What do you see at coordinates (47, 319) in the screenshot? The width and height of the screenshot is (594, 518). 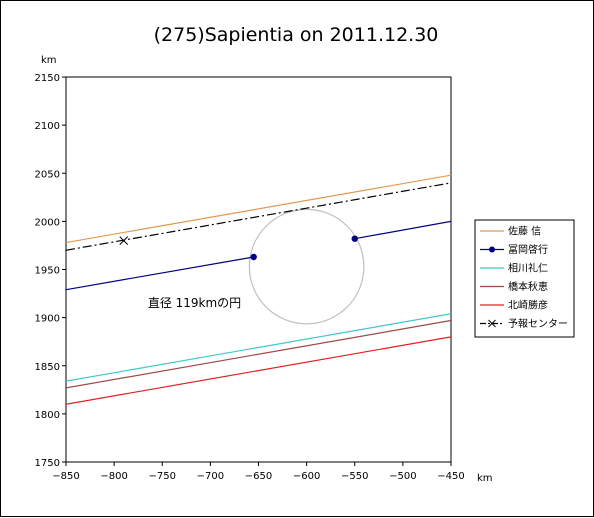 I see `y-tick-label: 1900` at bounding box center [47, 319].